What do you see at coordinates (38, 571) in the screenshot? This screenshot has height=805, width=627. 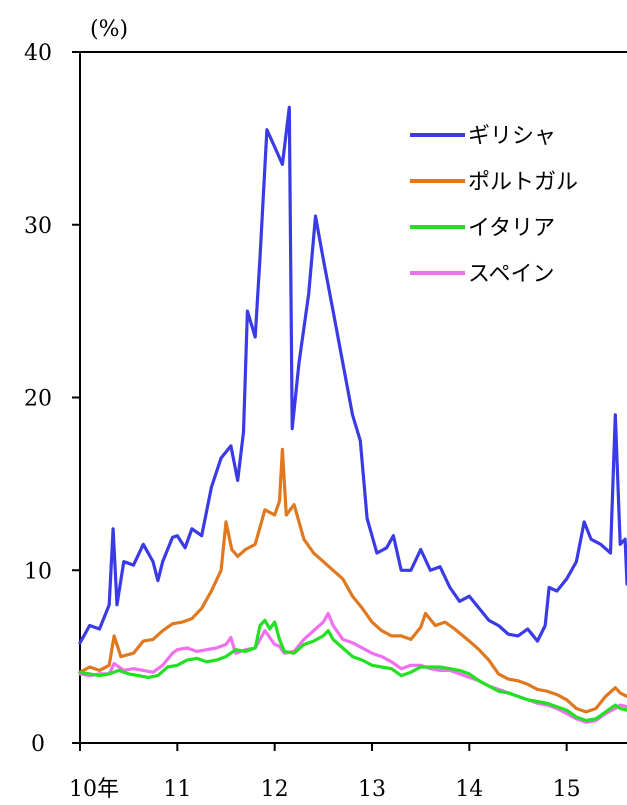 I see `y-tick-label: 10` at bounding box center [38, 571].